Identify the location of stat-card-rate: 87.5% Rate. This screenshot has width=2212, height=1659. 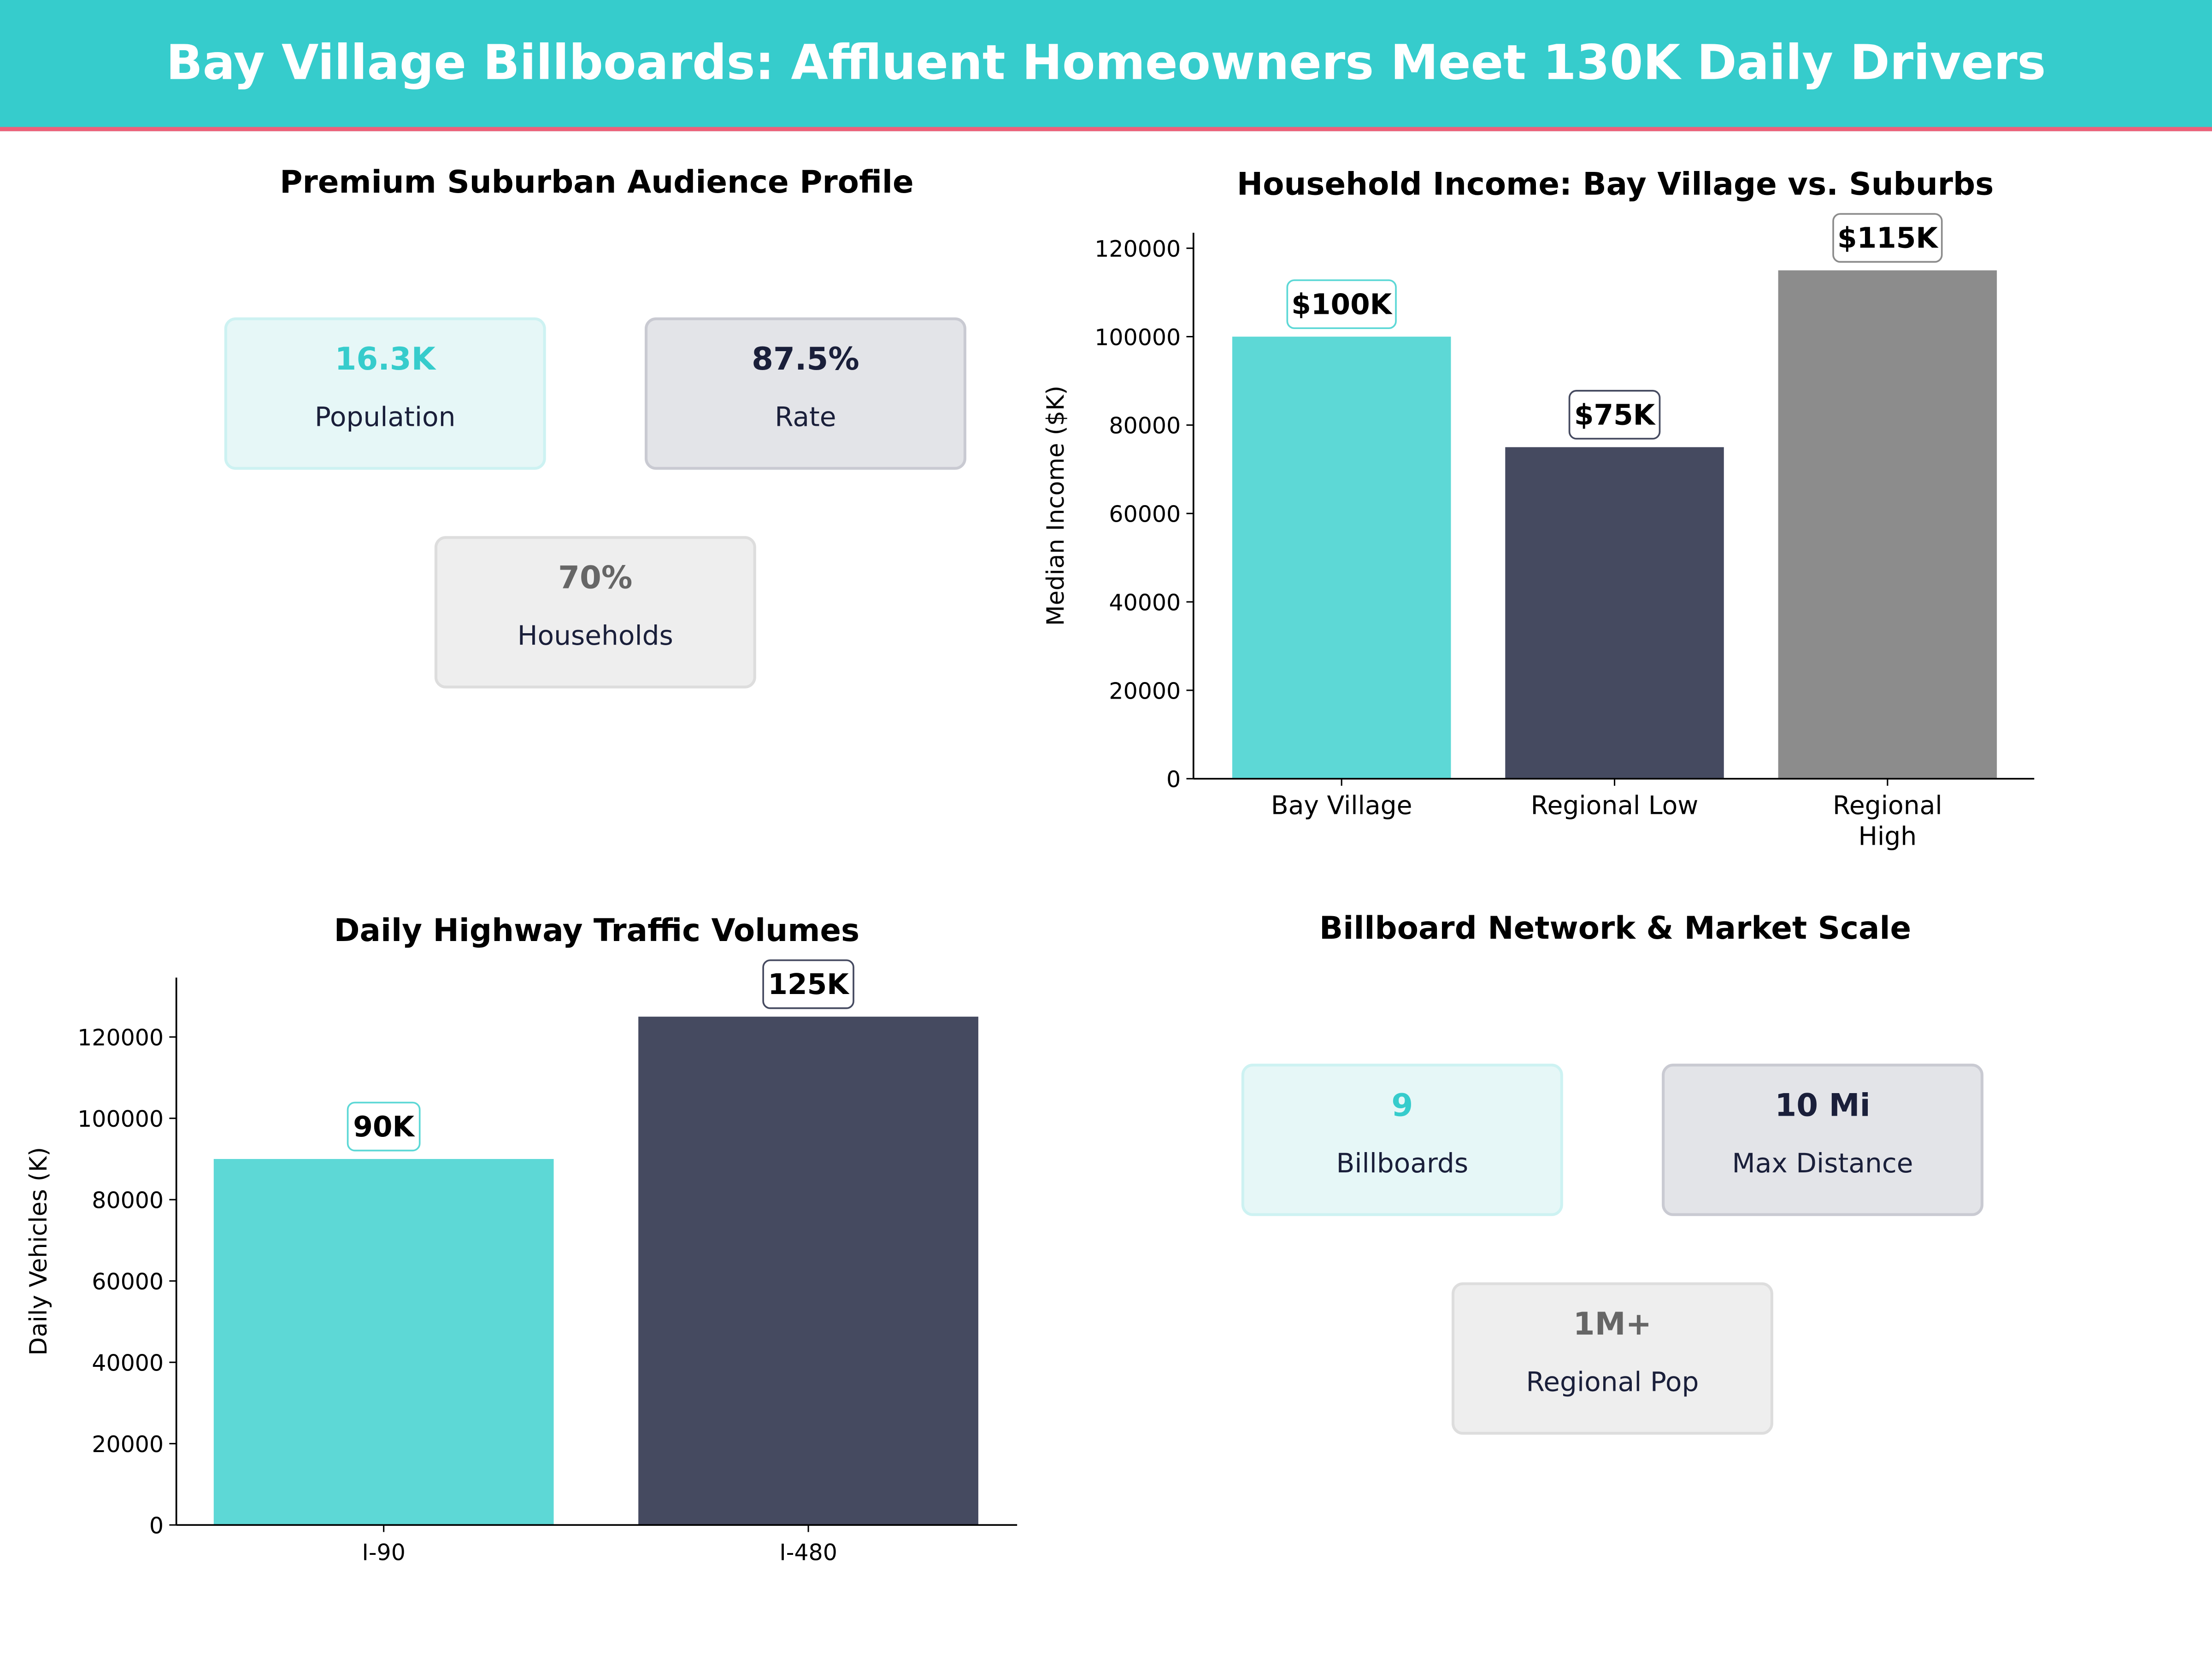
(805, 393).